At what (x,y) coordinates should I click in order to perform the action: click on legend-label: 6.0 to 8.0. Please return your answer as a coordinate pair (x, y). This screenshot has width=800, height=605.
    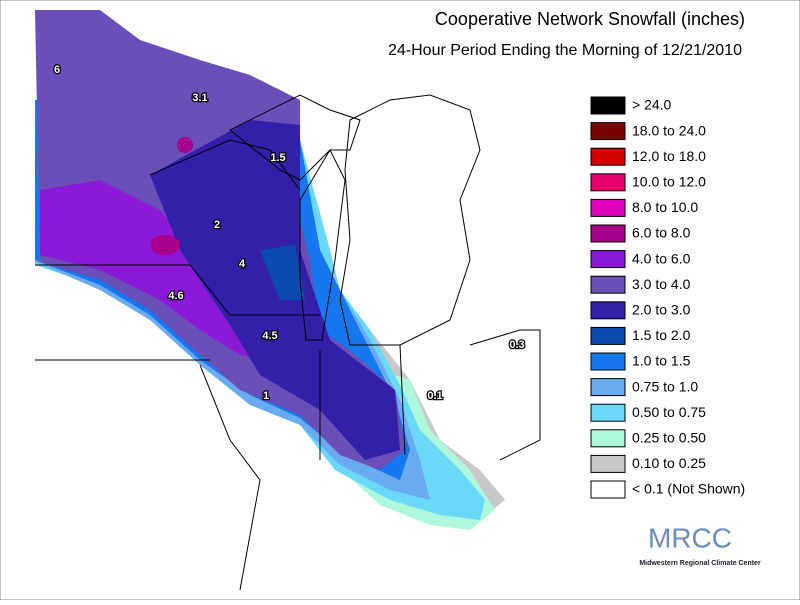
    Looking at the image, I should click on (661, 233).